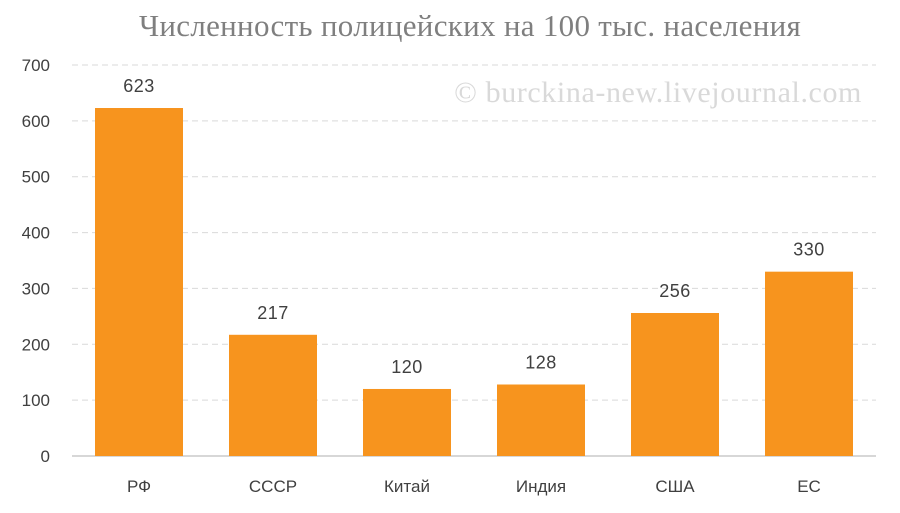  What do you see at coordinates (36, 233) in the screenshot?
I see `y-tick-label: 400` at bounding box center [36, 233].